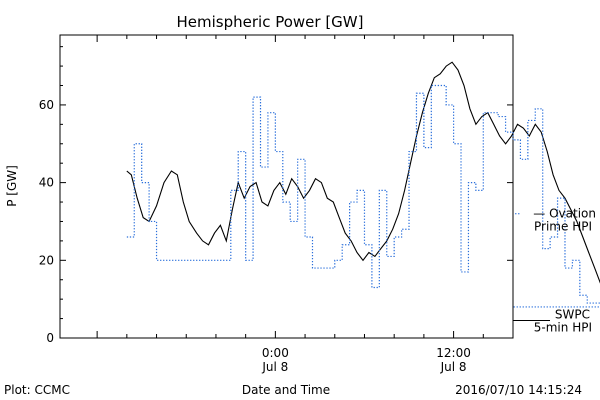 The width and height of the screenshot is (600, 400). What do you see at coordinates (50, 338) in the screenshot?
I see `y-tick-label: 0` at bounding box center [50, 338].